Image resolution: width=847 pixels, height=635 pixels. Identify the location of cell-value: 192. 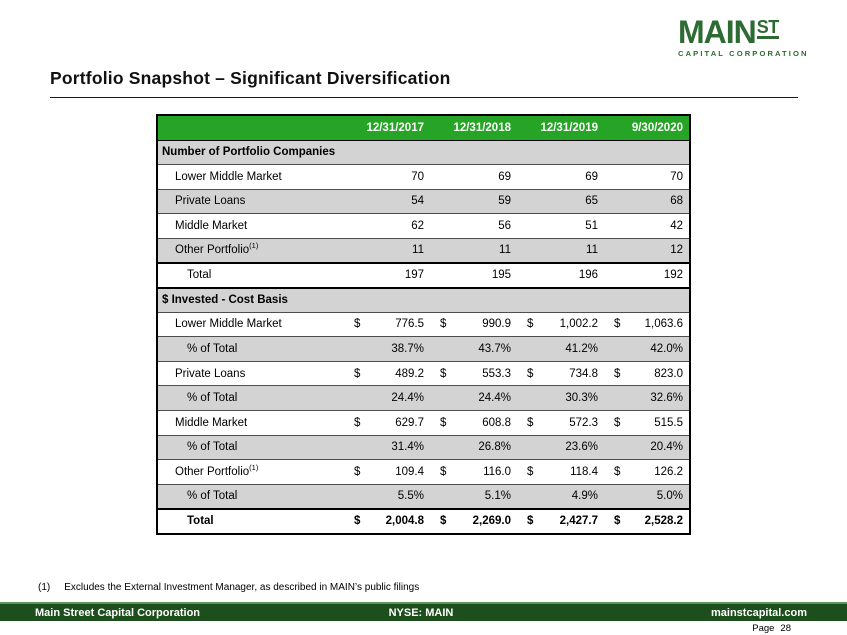
(647, 274).